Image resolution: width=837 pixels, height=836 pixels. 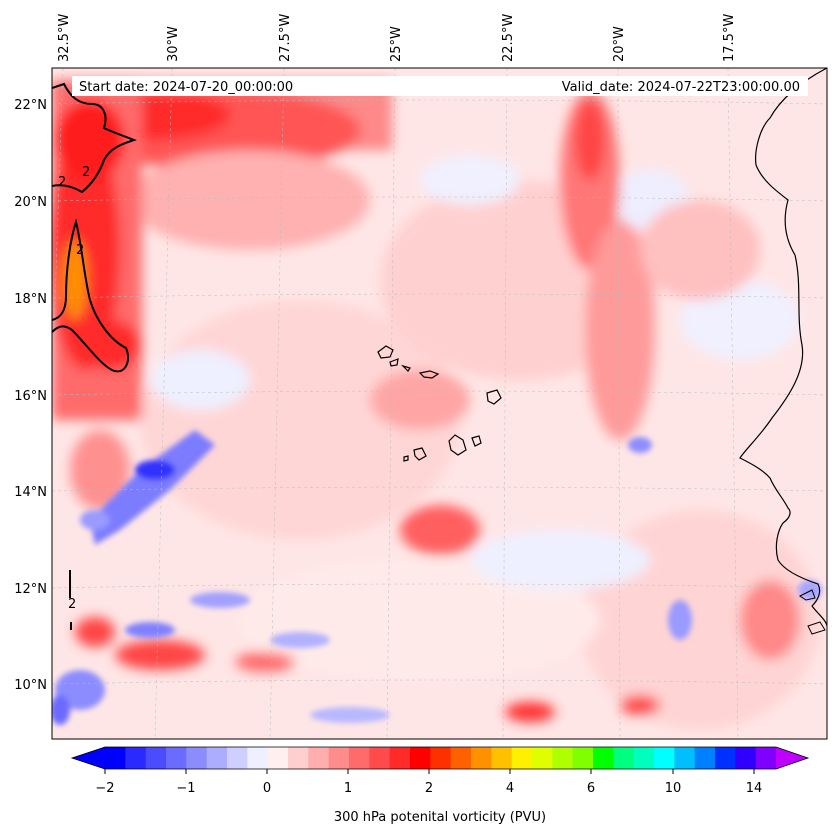 What do you see at coordinates (30, 105) in the screenshot?
I see `lat-label: 22°N` at bounding box center [30, 105].